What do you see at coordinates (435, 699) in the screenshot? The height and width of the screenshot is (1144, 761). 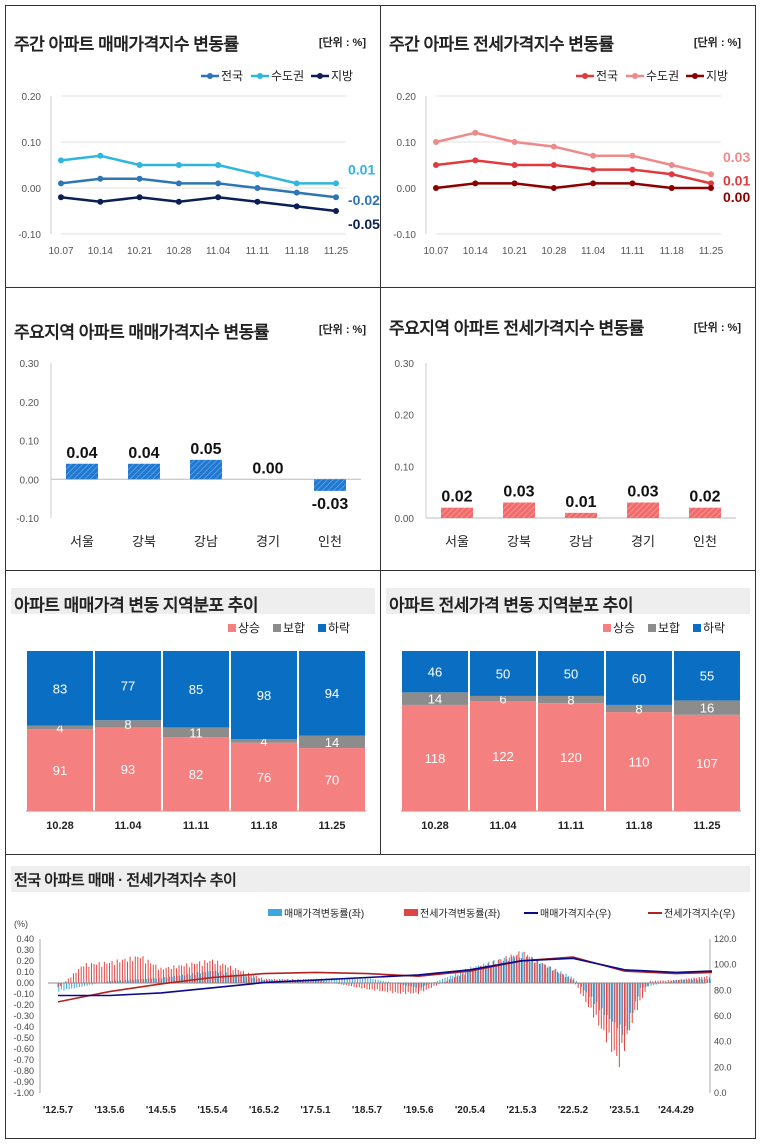 I see `segment-value-label: 14` at bounding box center [435, 699].